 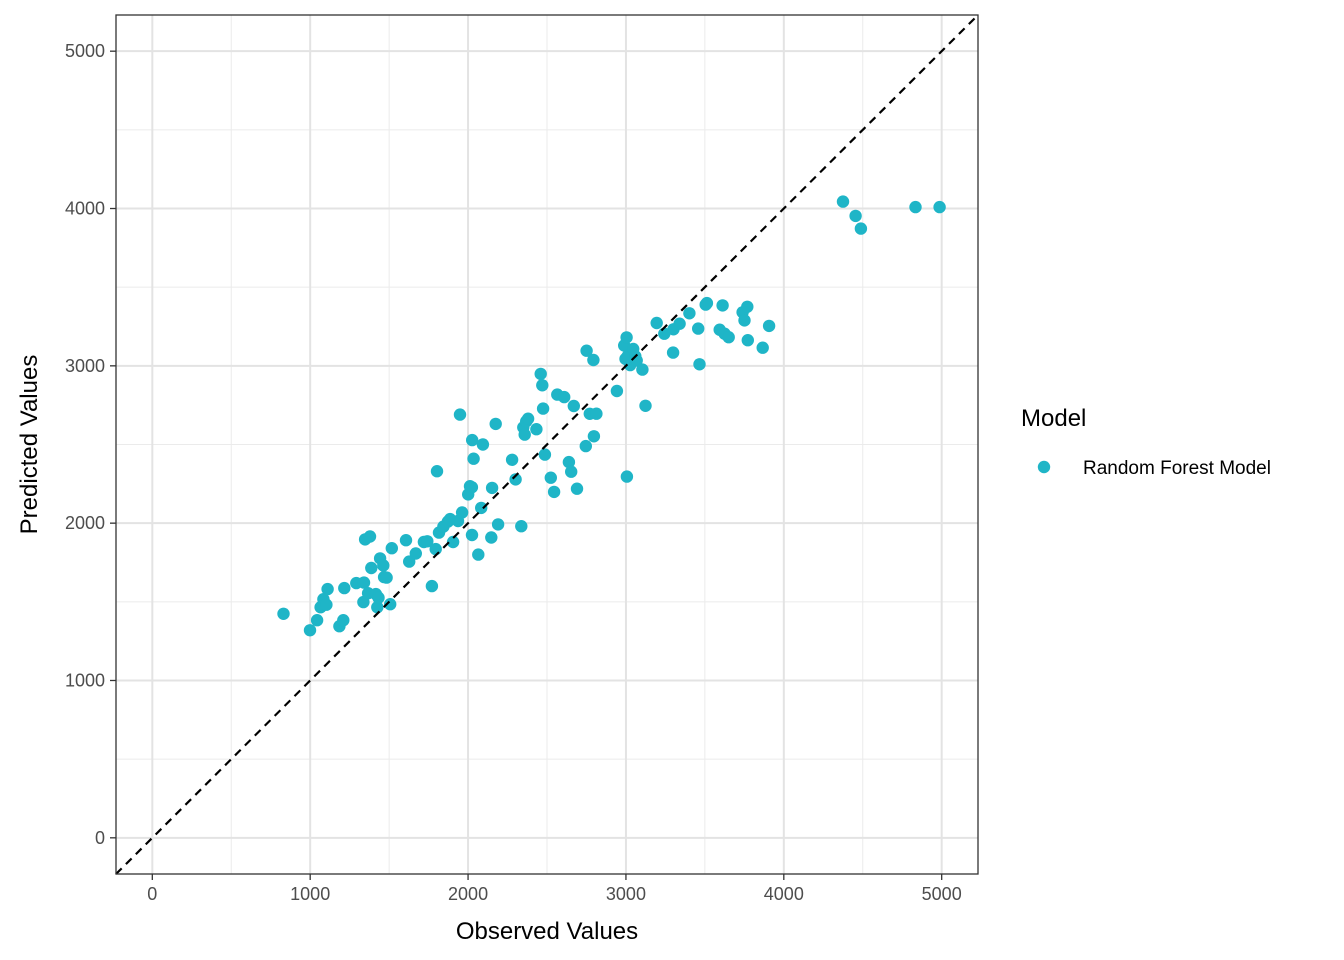 What do you see at coordinates (85, 523) in the screenshot?
I see `y-tick-label: 2000` at bounding box center [85, 523].